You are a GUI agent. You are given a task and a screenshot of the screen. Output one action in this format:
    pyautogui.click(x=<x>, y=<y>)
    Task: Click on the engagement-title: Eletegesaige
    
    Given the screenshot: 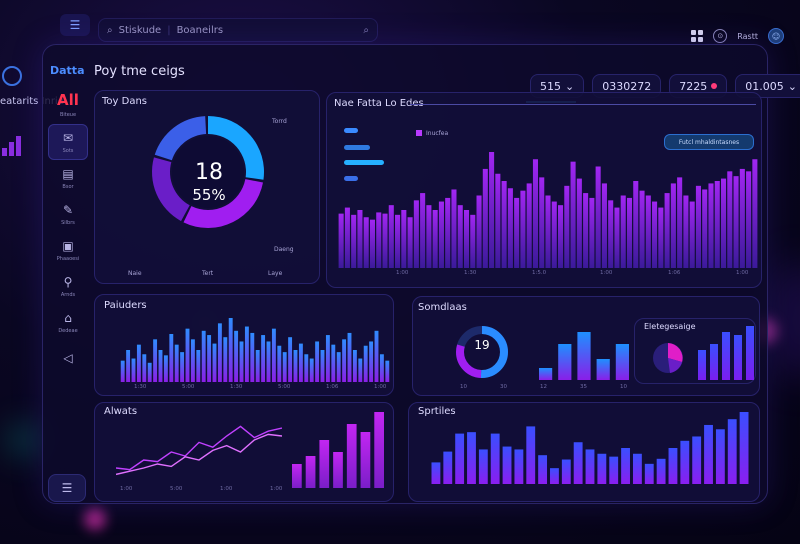 What is the action you would take?
    pyautogui.click(x=670, y=326)
    